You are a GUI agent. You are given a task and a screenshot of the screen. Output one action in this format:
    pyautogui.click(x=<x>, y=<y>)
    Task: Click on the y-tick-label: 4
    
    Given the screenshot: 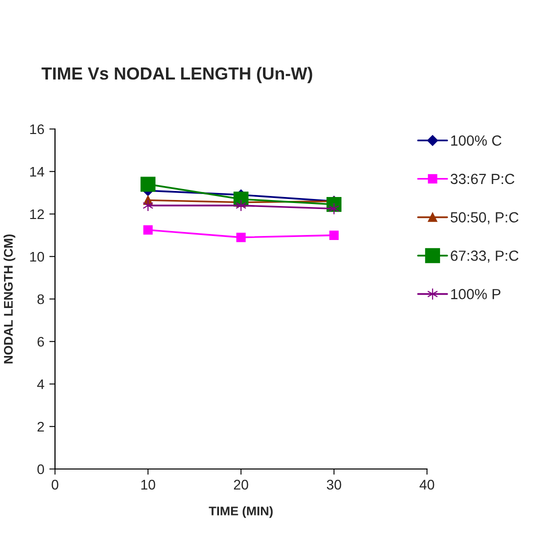 What is the action you would take?
    pyautogui.click(x=40, y=384)
    